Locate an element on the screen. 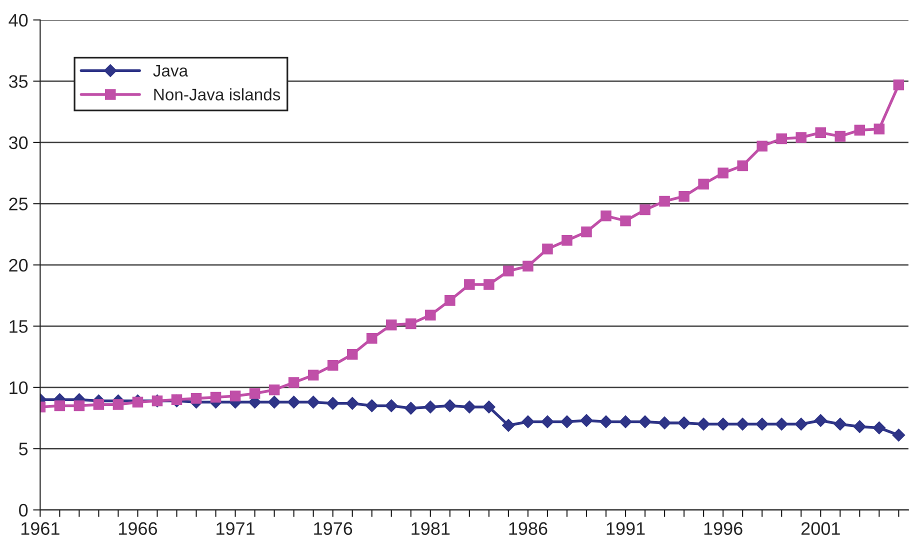  y-tick-label: 35 is located at coordinates (18, 81).